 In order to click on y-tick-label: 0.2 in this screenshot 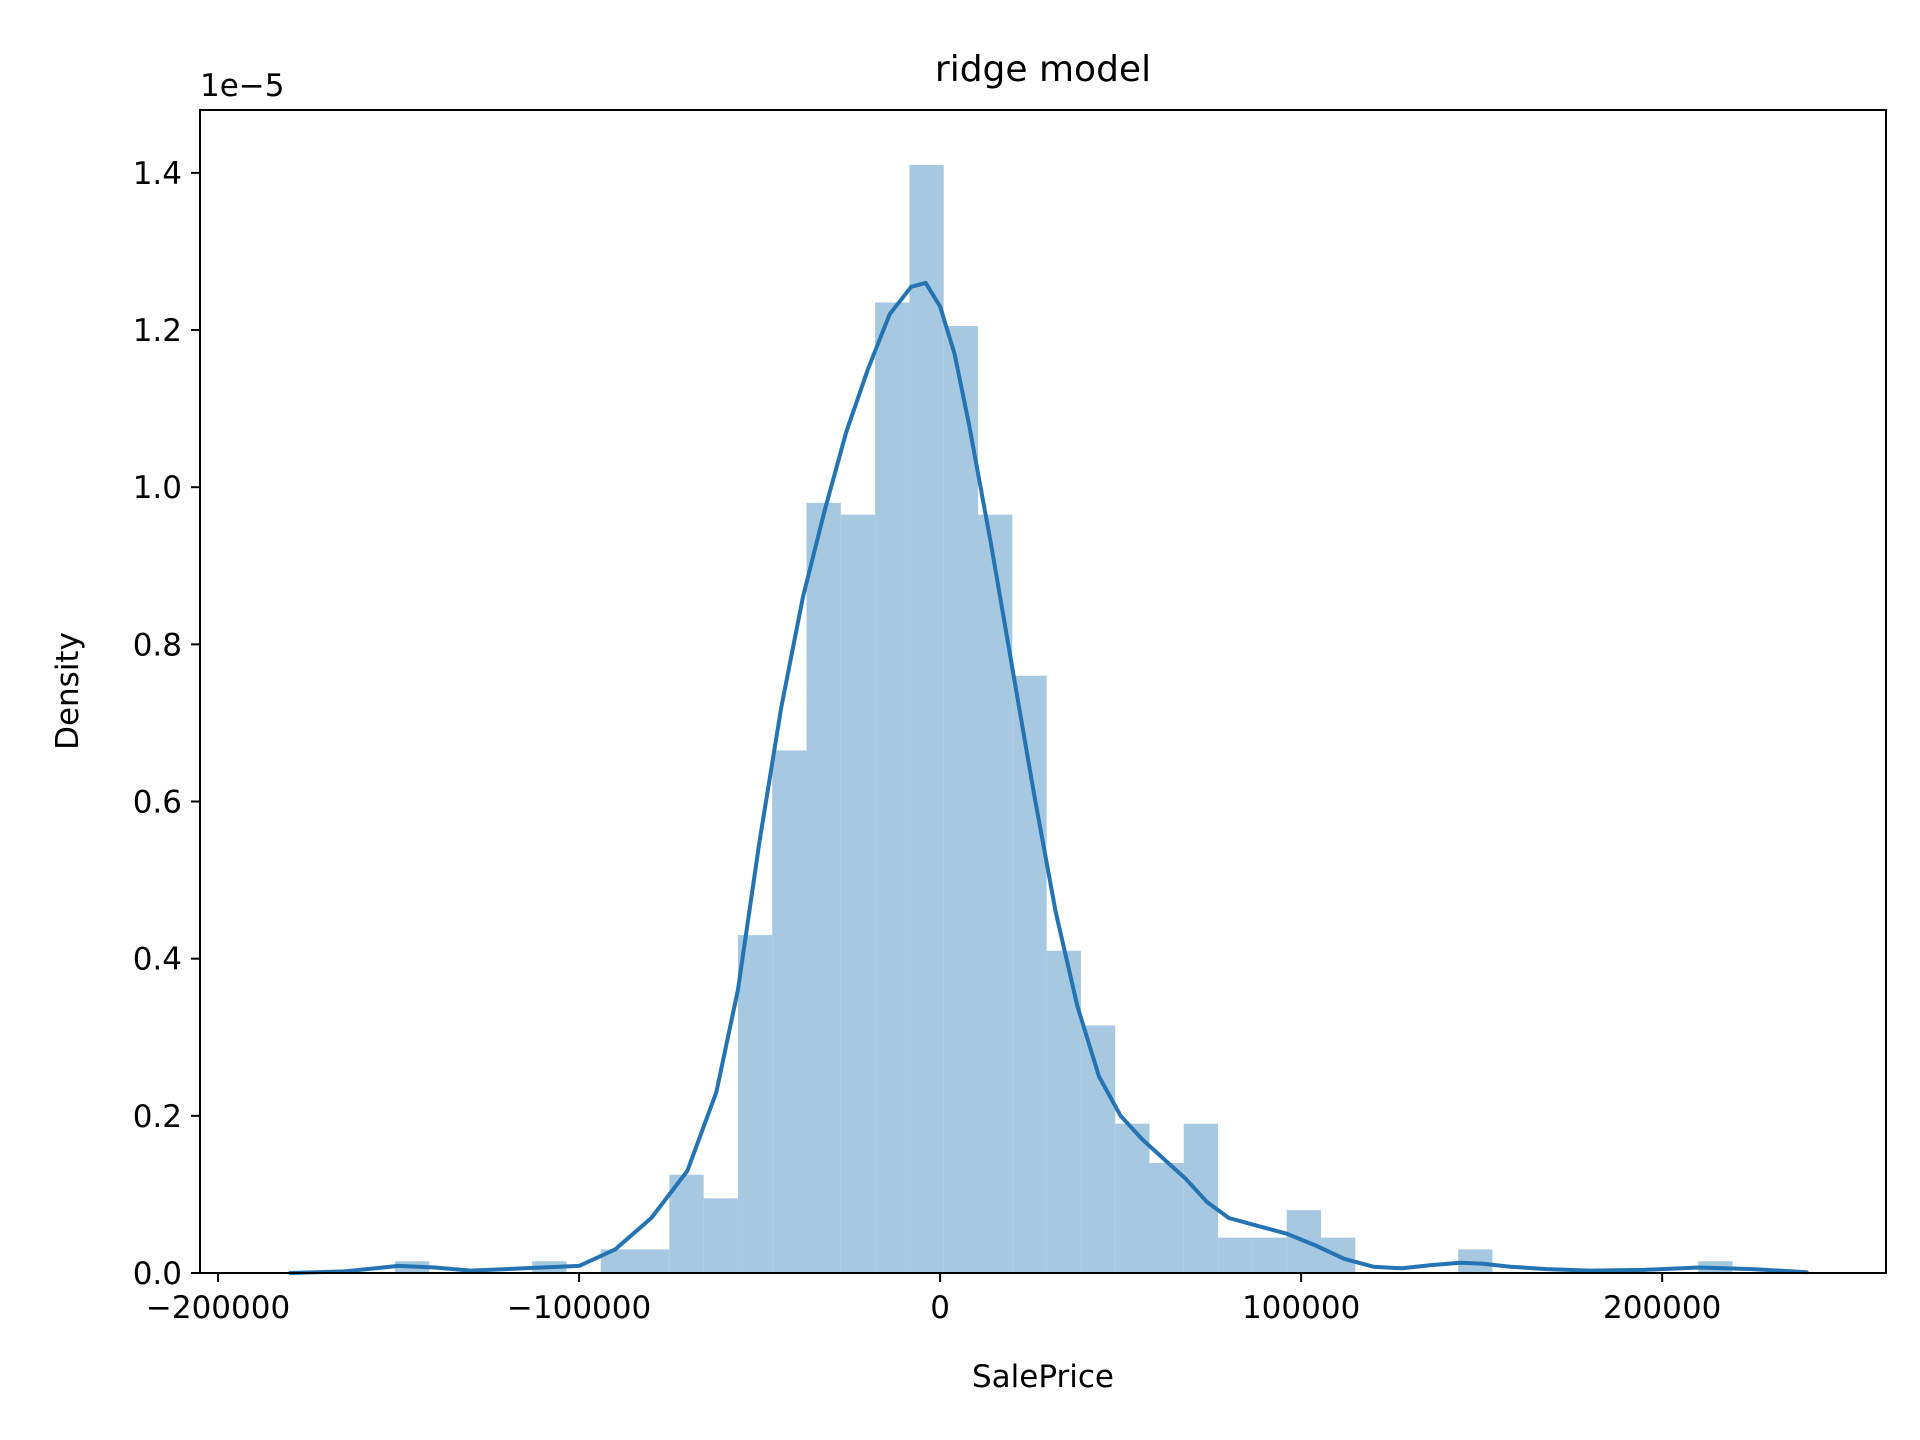, I will do `click(157, 1117)`.